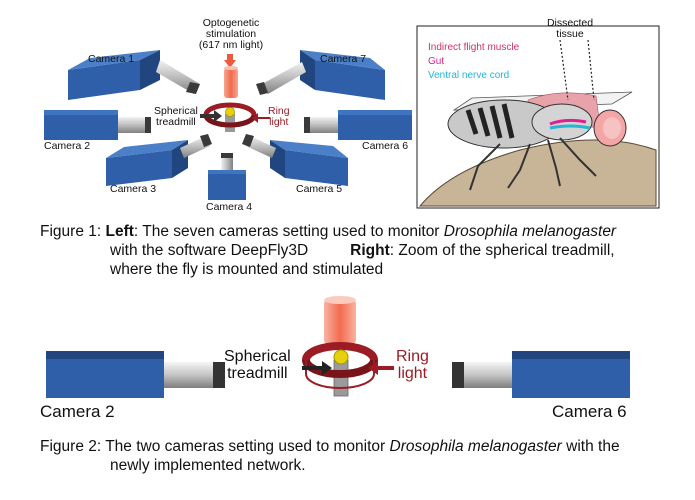 This screenshot has height=500, width=695. Describe the element at coordinates (208, 465) in the screenshot. I see `figure-2-caption-line2: newly implemented network.` at that location.